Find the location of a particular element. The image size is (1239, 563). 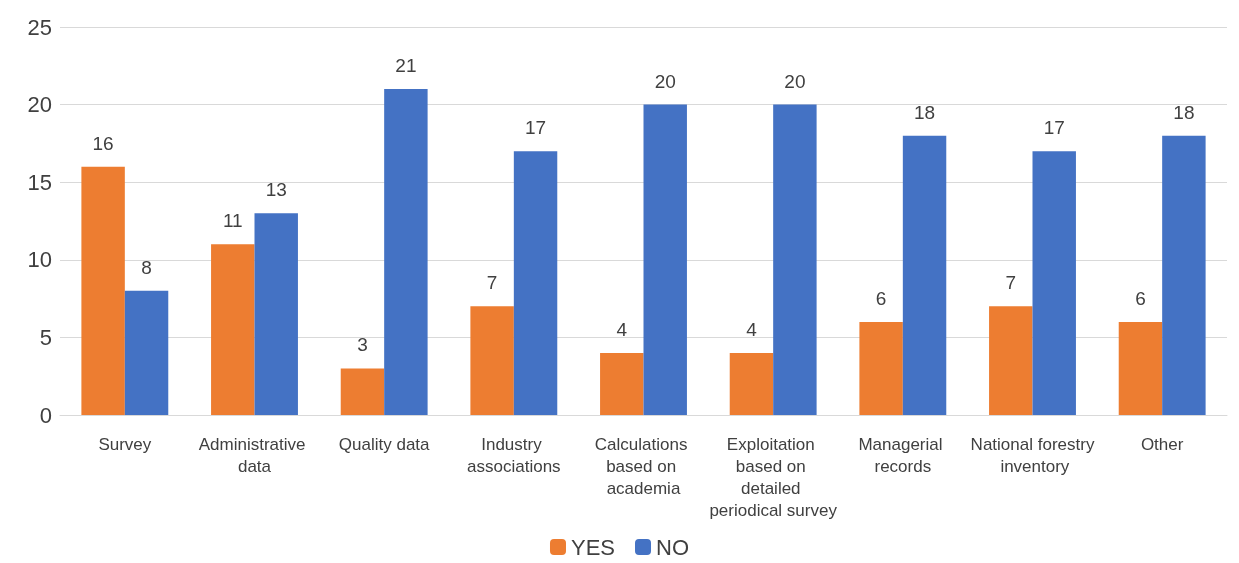

y-tick-label: 5 is located at coordinates (45, 337).